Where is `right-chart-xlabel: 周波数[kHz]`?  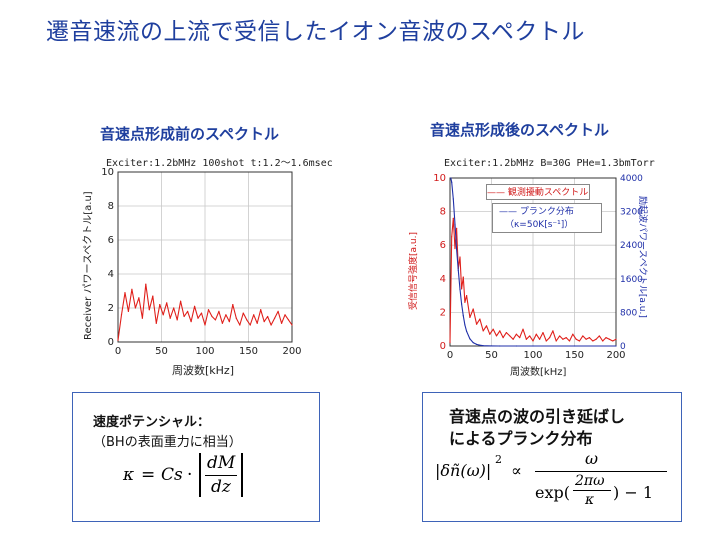 right-chart-xlabel: 周波数[kHz] is located at coordinates (538, 372).